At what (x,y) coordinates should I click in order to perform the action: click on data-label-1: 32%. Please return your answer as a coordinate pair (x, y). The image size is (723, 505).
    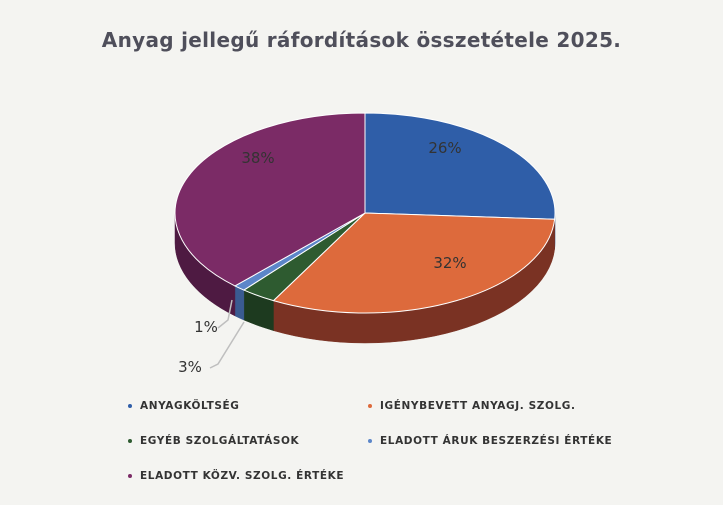
    Looking at the image, I should click on (449, 263).